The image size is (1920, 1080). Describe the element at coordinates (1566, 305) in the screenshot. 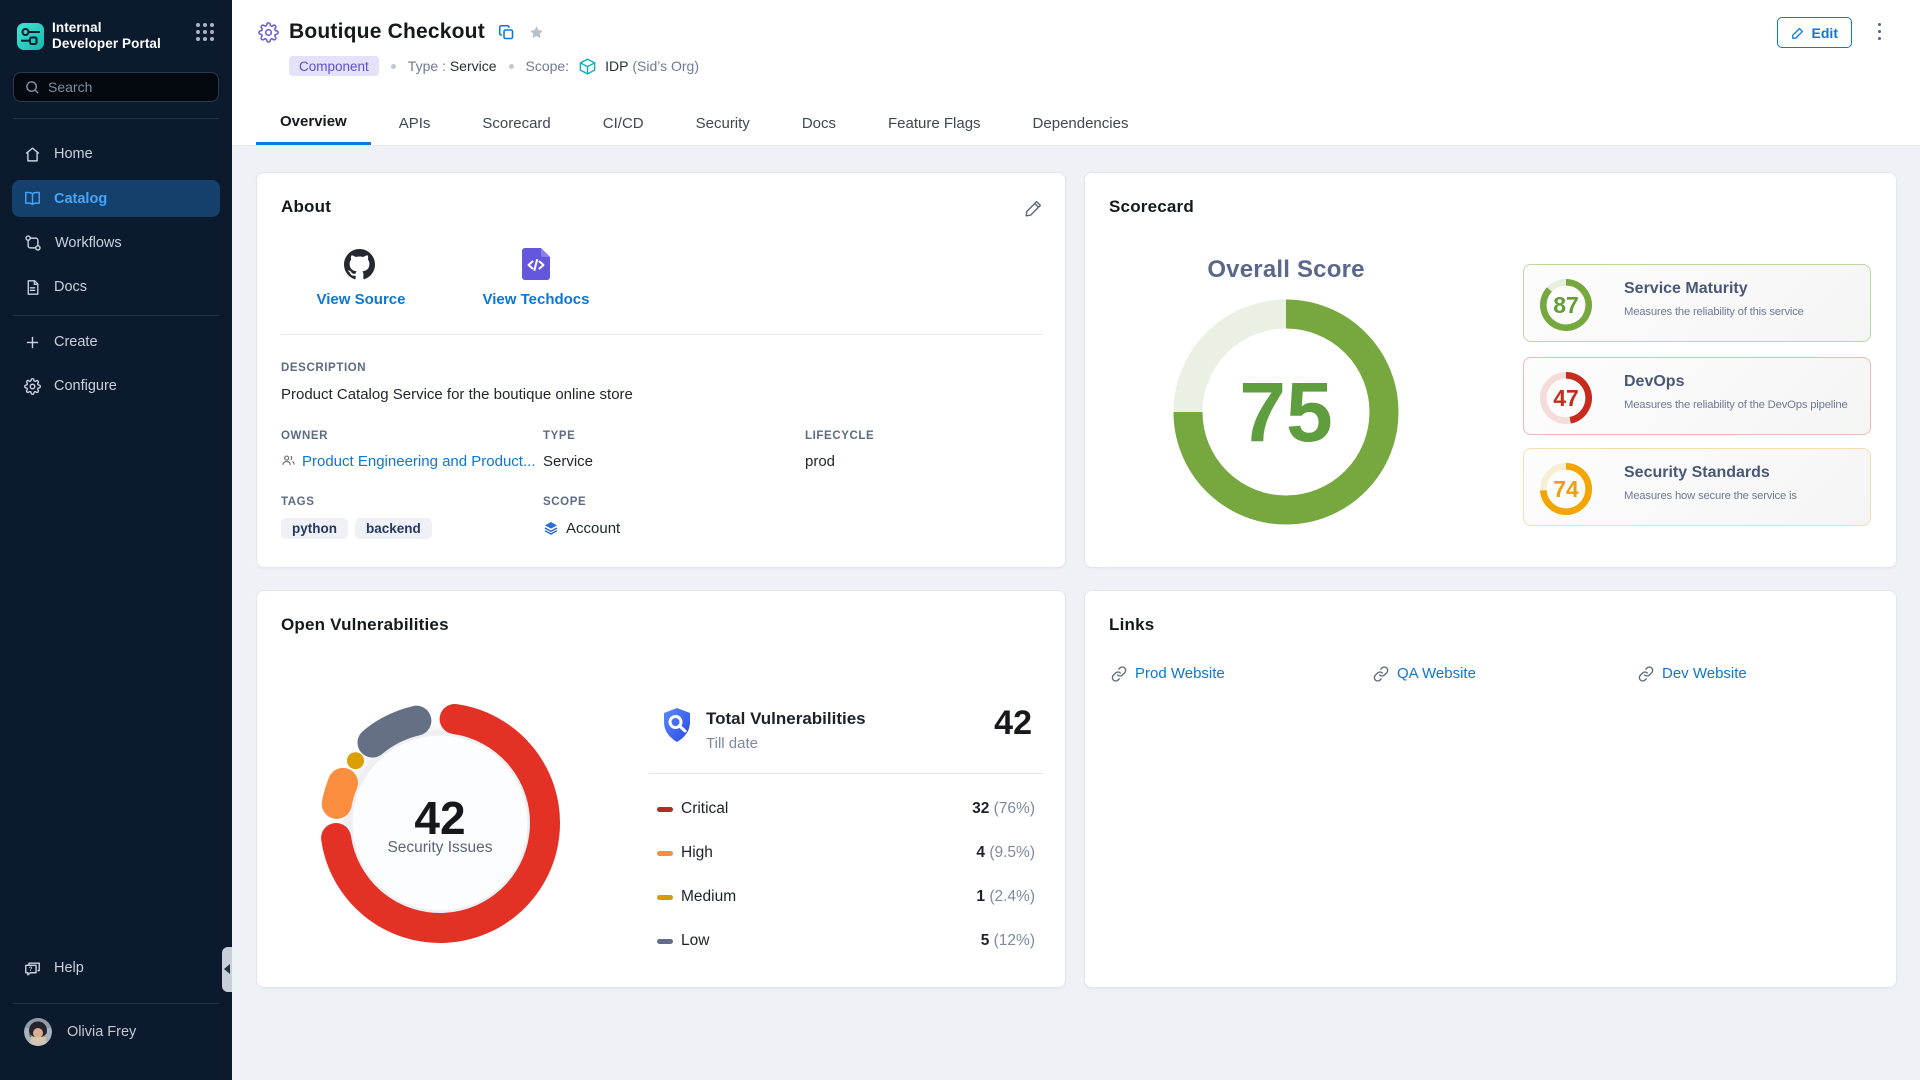

I see `svg-text: 87` at that location.